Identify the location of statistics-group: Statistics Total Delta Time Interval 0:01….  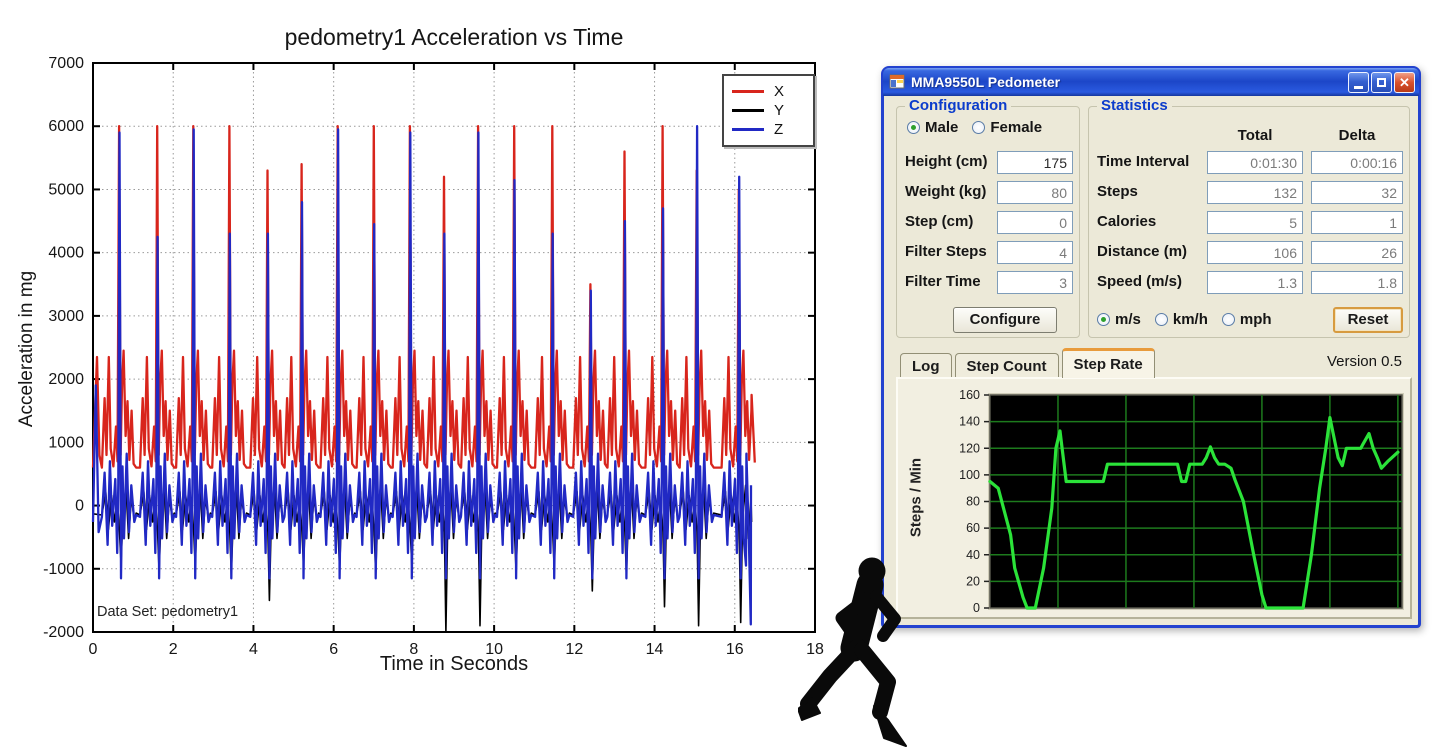
(1249, 217).